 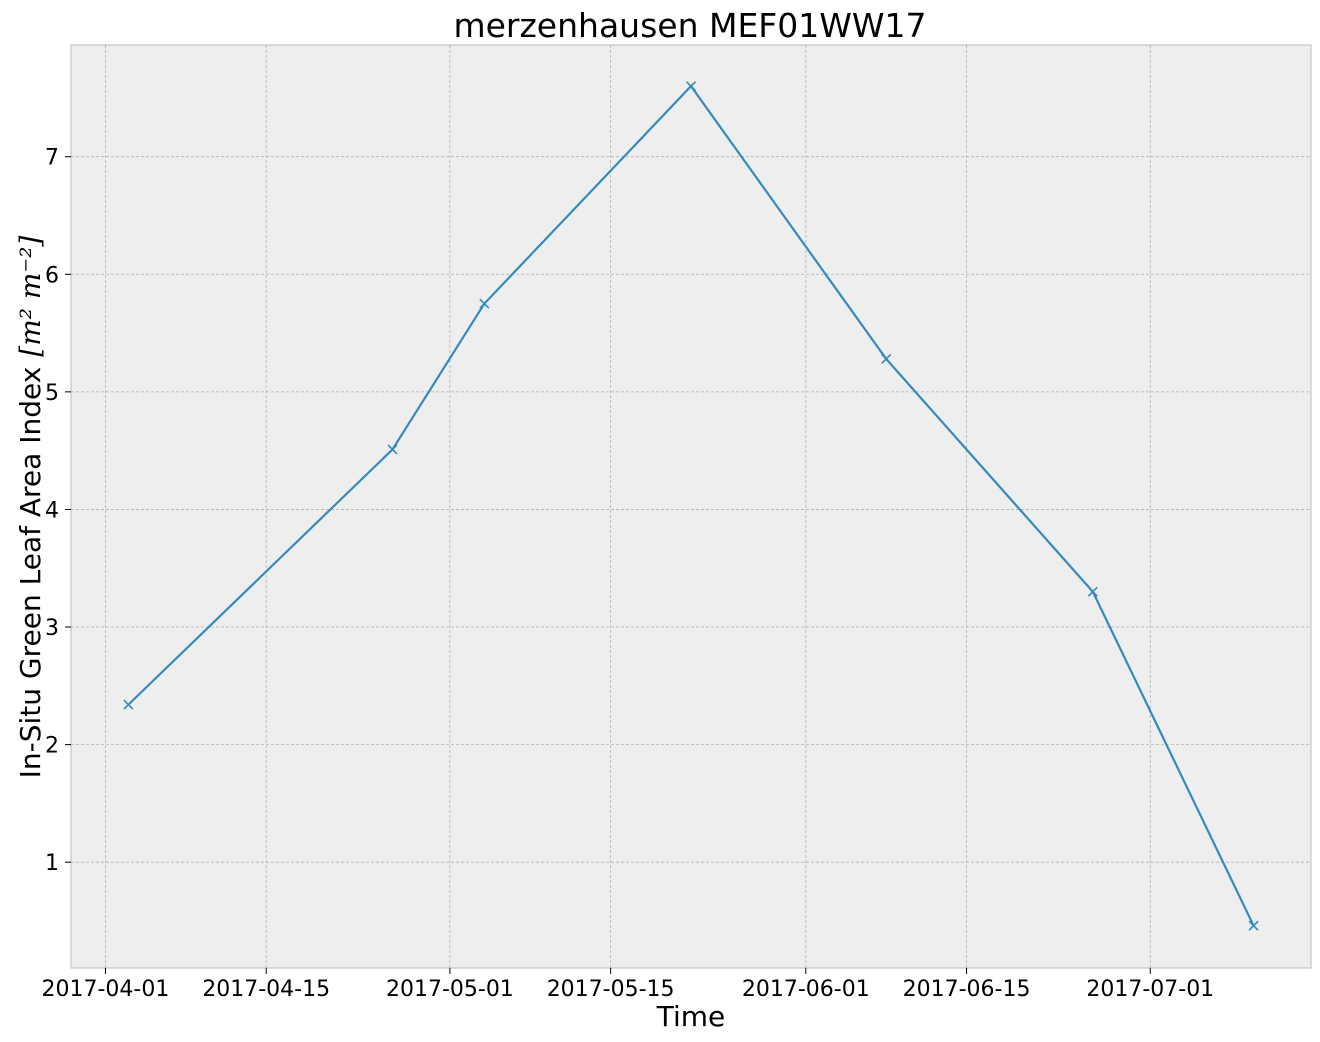 What do you see at coordinates (689, 25) in the screenshot?
I see `chart-title: merzenhausen MEF01WW17` at bounding box center [689, 25].